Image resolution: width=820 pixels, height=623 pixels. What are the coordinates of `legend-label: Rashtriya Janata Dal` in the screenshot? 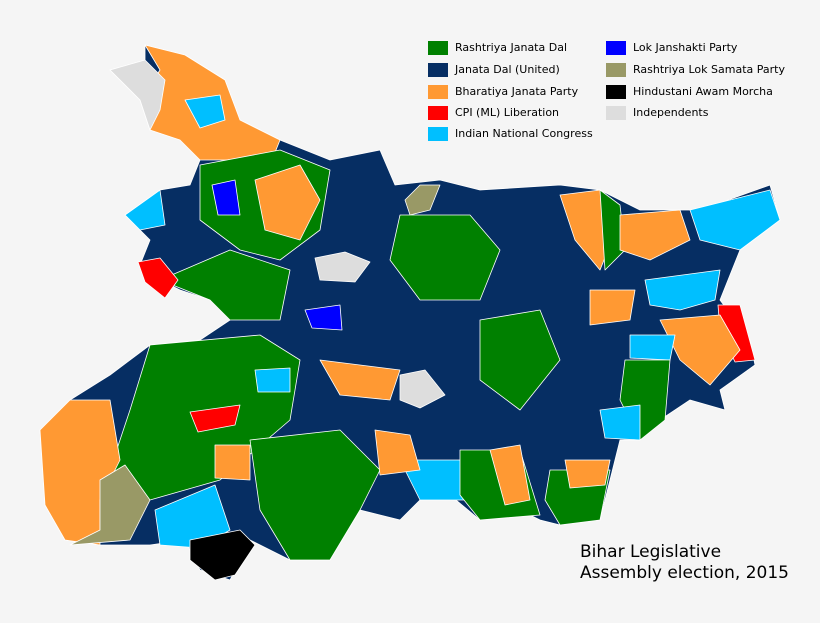 It's located at (511, 47).